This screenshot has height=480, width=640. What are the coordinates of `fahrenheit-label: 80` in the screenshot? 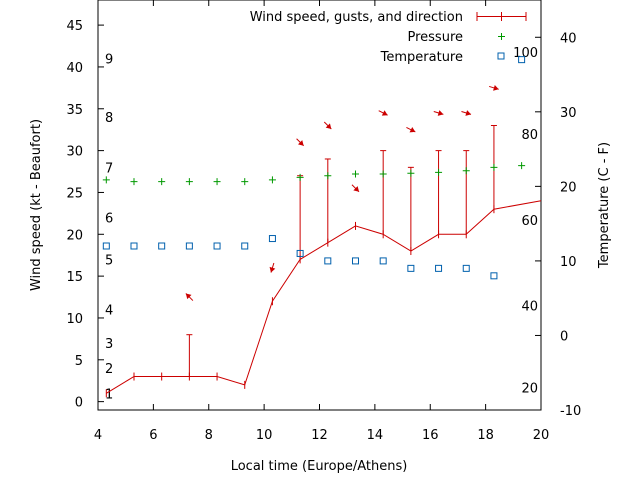 It's located at (529, 135).